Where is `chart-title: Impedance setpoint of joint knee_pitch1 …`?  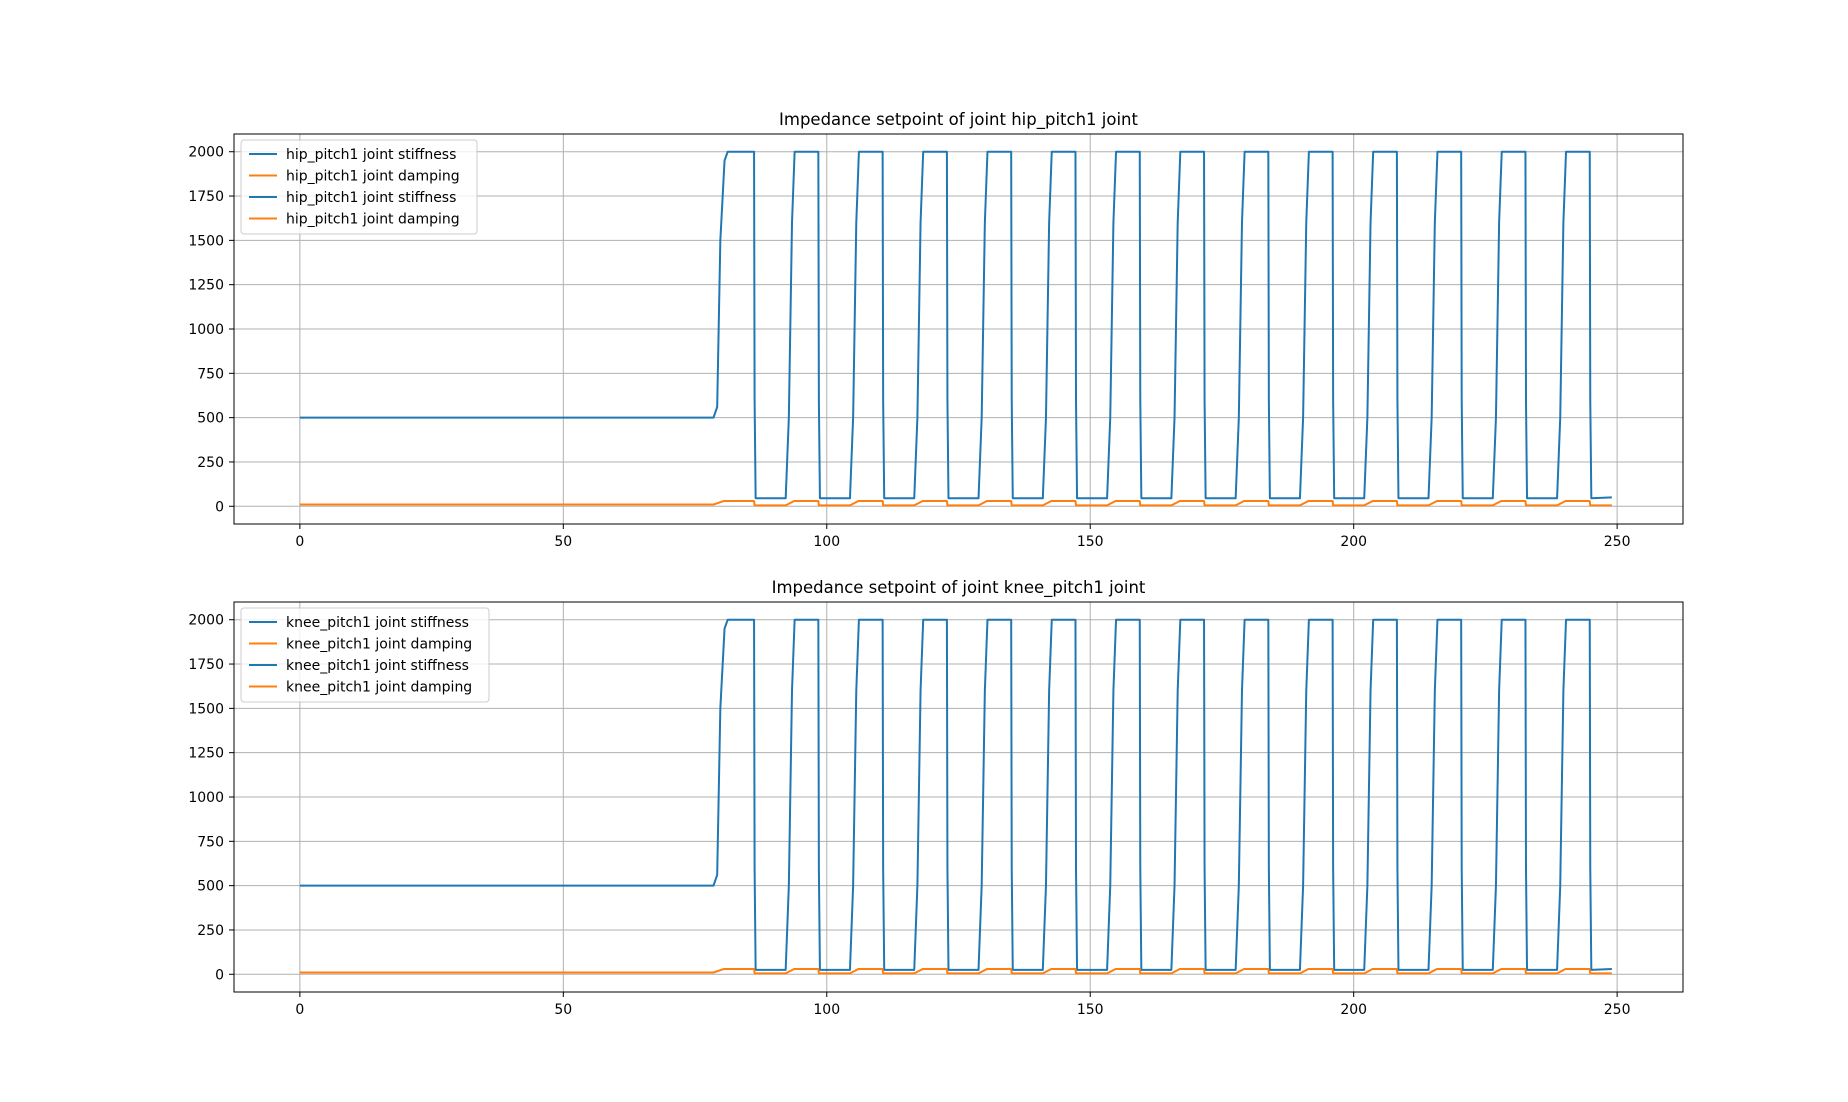
chart-title: Impedance setpoint of joint knee_pitch1 … is located at coordinates (959, 588).